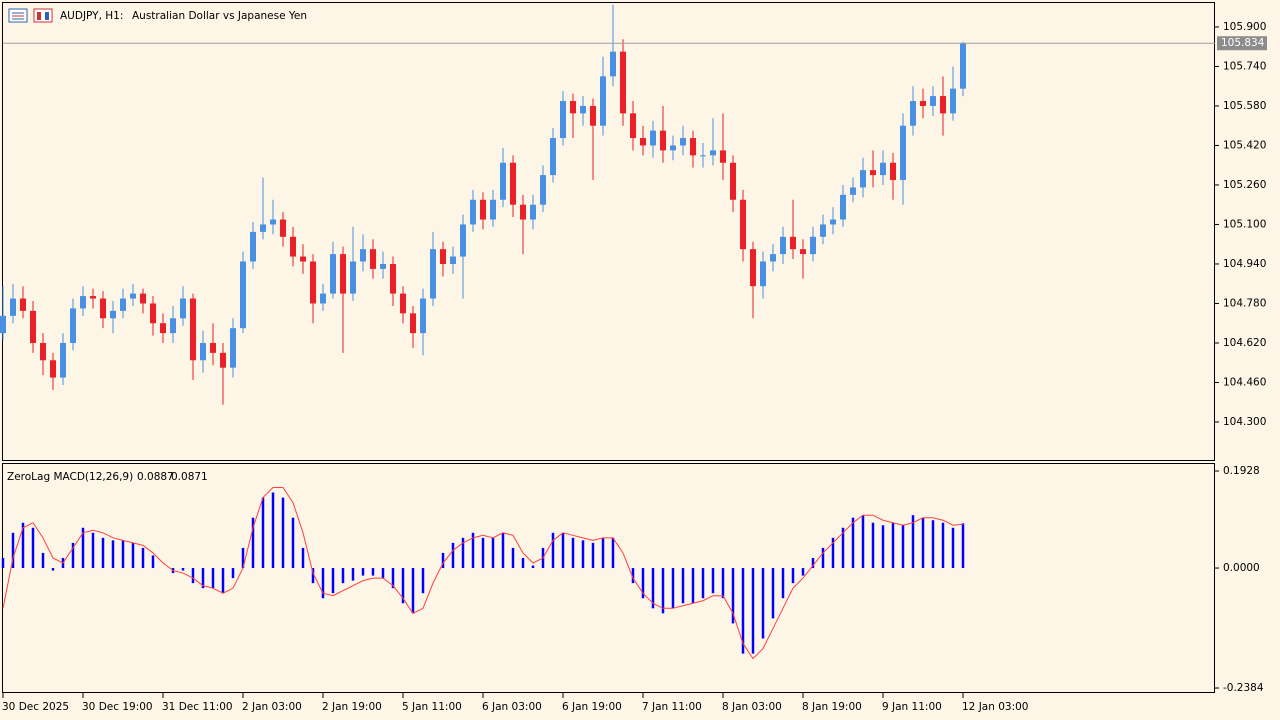 Image resolution: width=1280 pixels, height=720 pixels. What do you see at coordinates (189, 477) in the screenshot?
I see `indicator-signal-value: 0.0871` at bounding box center [189, 477].